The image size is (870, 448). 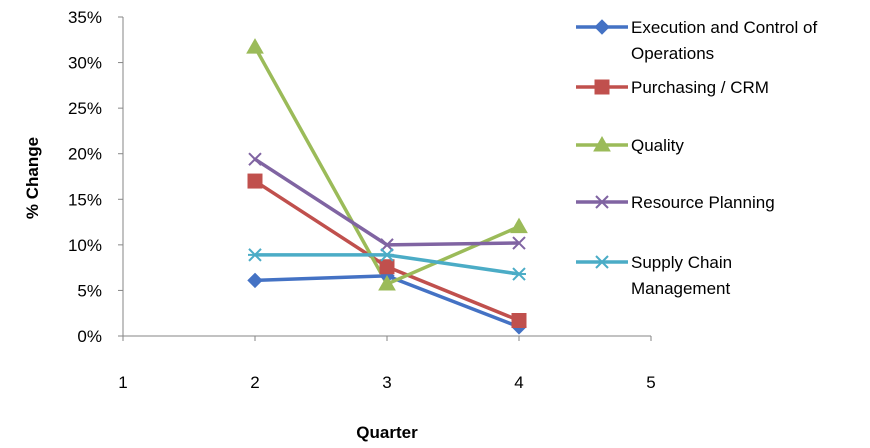 What do you see at coordinates (89, 290) in the screenshot?
I see `y-tick-label: 5%` at bounding box center [89, 290].